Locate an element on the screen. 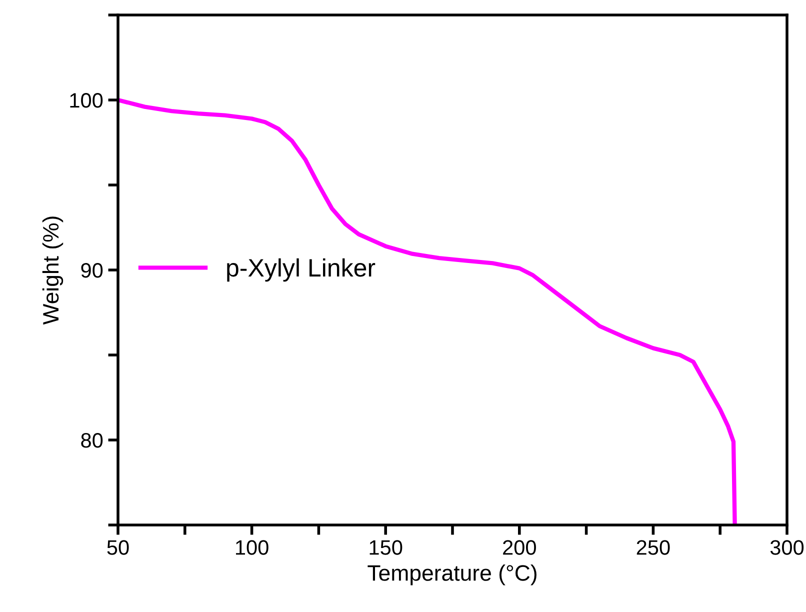  x-tick-label: 200 is located at coordinates (519, 547).